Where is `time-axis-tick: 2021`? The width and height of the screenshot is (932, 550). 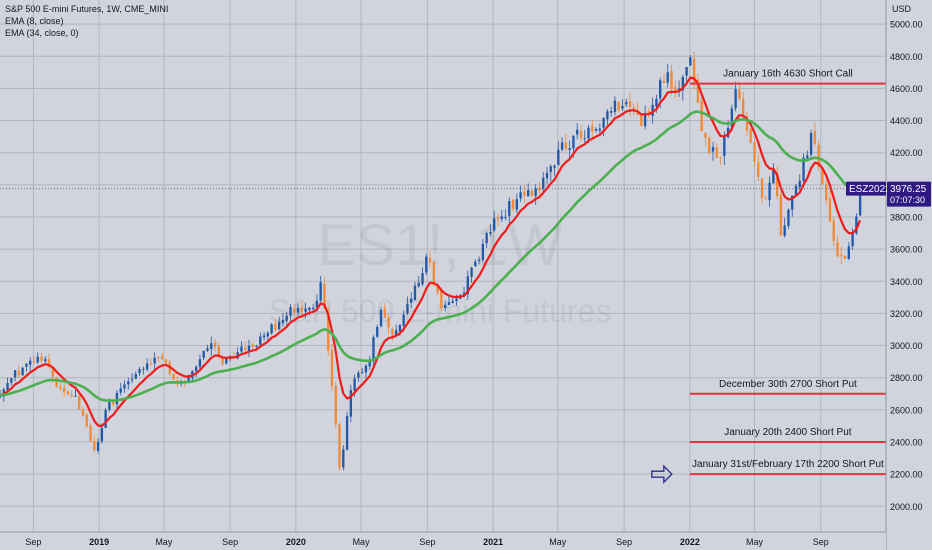
time-axis-tick: 2021 is located at coordinates (493, 542).